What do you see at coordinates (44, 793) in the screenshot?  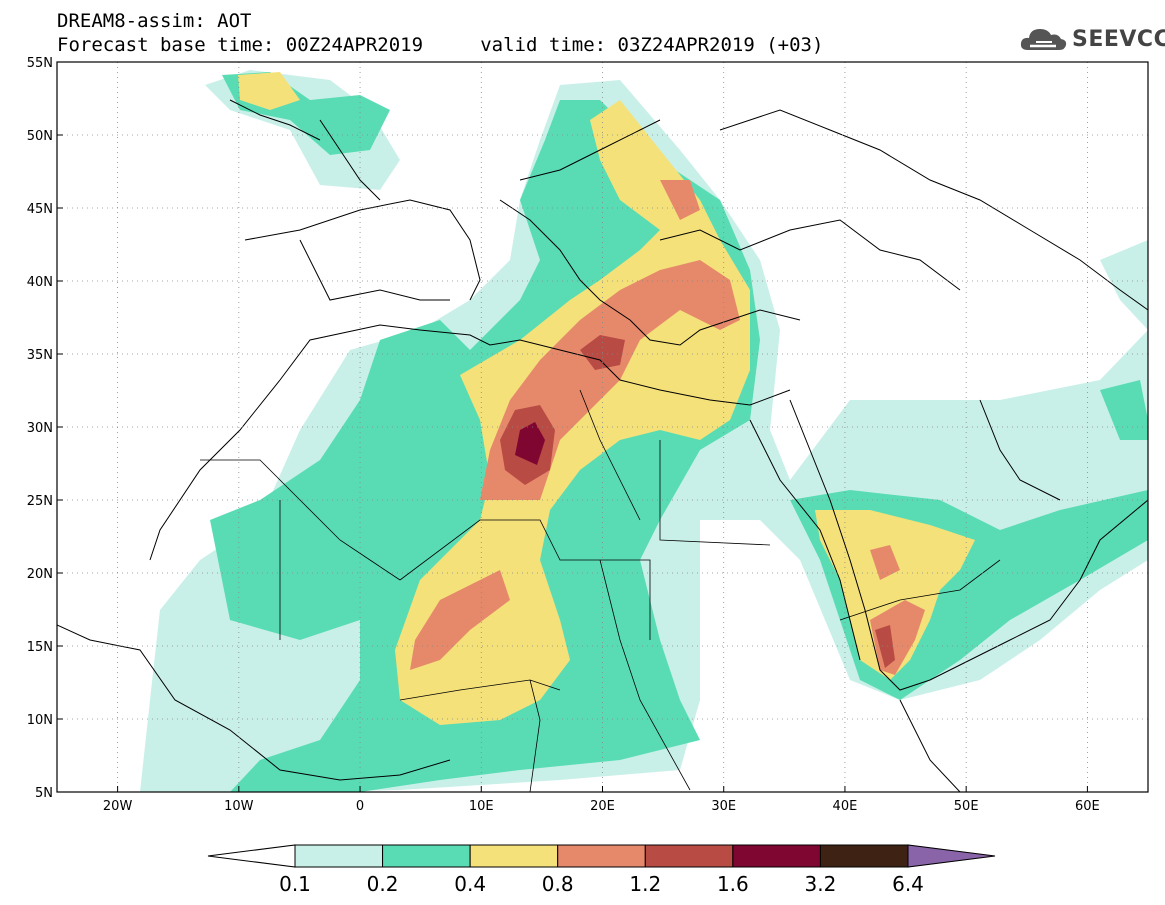 I see `y-tick-label: 5N` at bounding box center [44, 793].